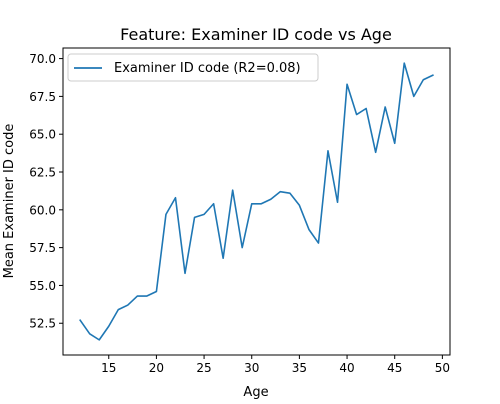 Image resolution: width=500 pixels, height=404 pixels. Describe the element at coordinates (42, 286) in the screenshot. I see `y-tick-label: 55.0` at that location.